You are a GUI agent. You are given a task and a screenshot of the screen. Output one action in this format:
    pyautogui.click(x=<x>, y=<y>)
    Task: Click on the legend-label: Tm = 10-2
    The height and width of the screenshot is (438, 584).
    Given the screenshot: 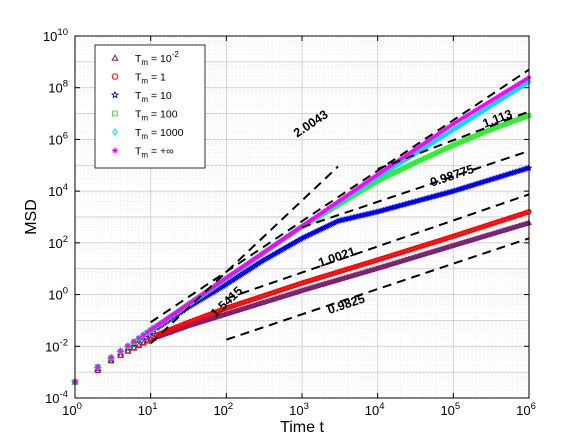 What is the action you would take?
    pyautogui.click(x=157, y=58)
    